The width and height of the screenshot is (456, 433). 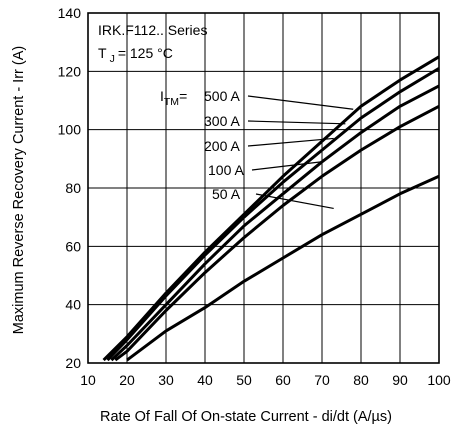 I want to click on current-symbol-label: ITM=, so click(x=173, y=98).